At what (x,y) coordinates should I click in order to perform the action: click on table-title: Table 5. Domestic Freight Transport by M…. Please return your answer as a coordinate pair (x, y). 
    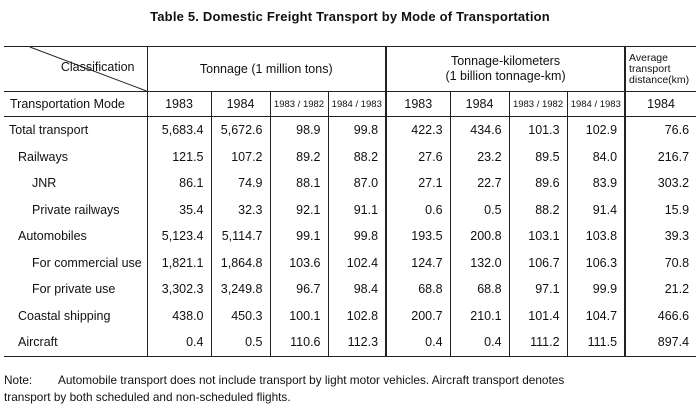
    Looking at the image, I should click on (350, 16).